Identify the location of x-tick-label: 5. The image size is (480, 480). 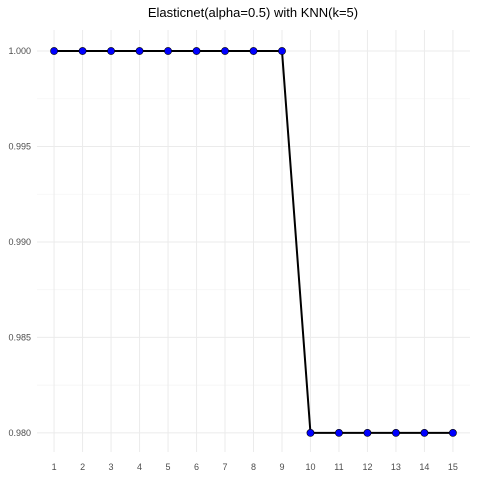
(168, 467).